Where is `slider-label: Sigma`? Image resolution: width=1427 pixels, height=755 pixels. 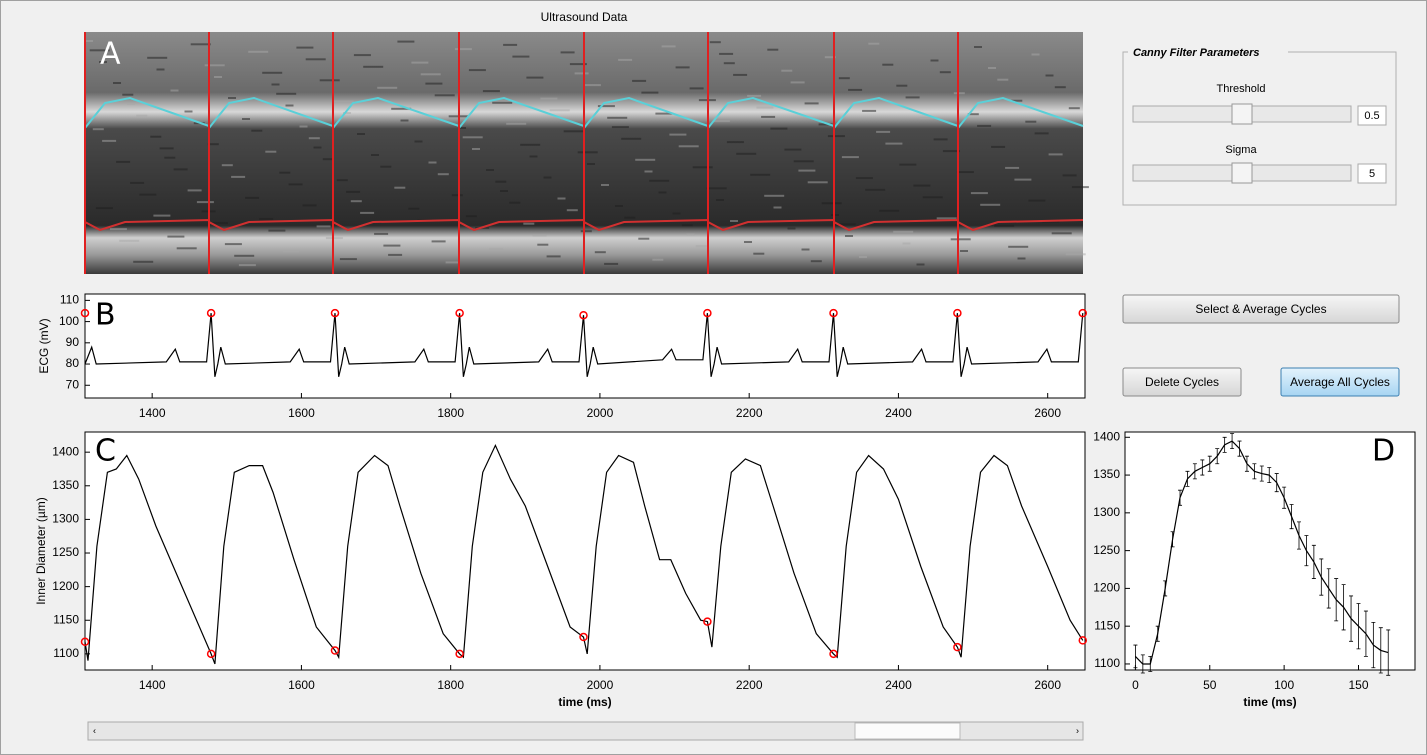
slider-label: Sigma is located at coordinates (1241, 150).